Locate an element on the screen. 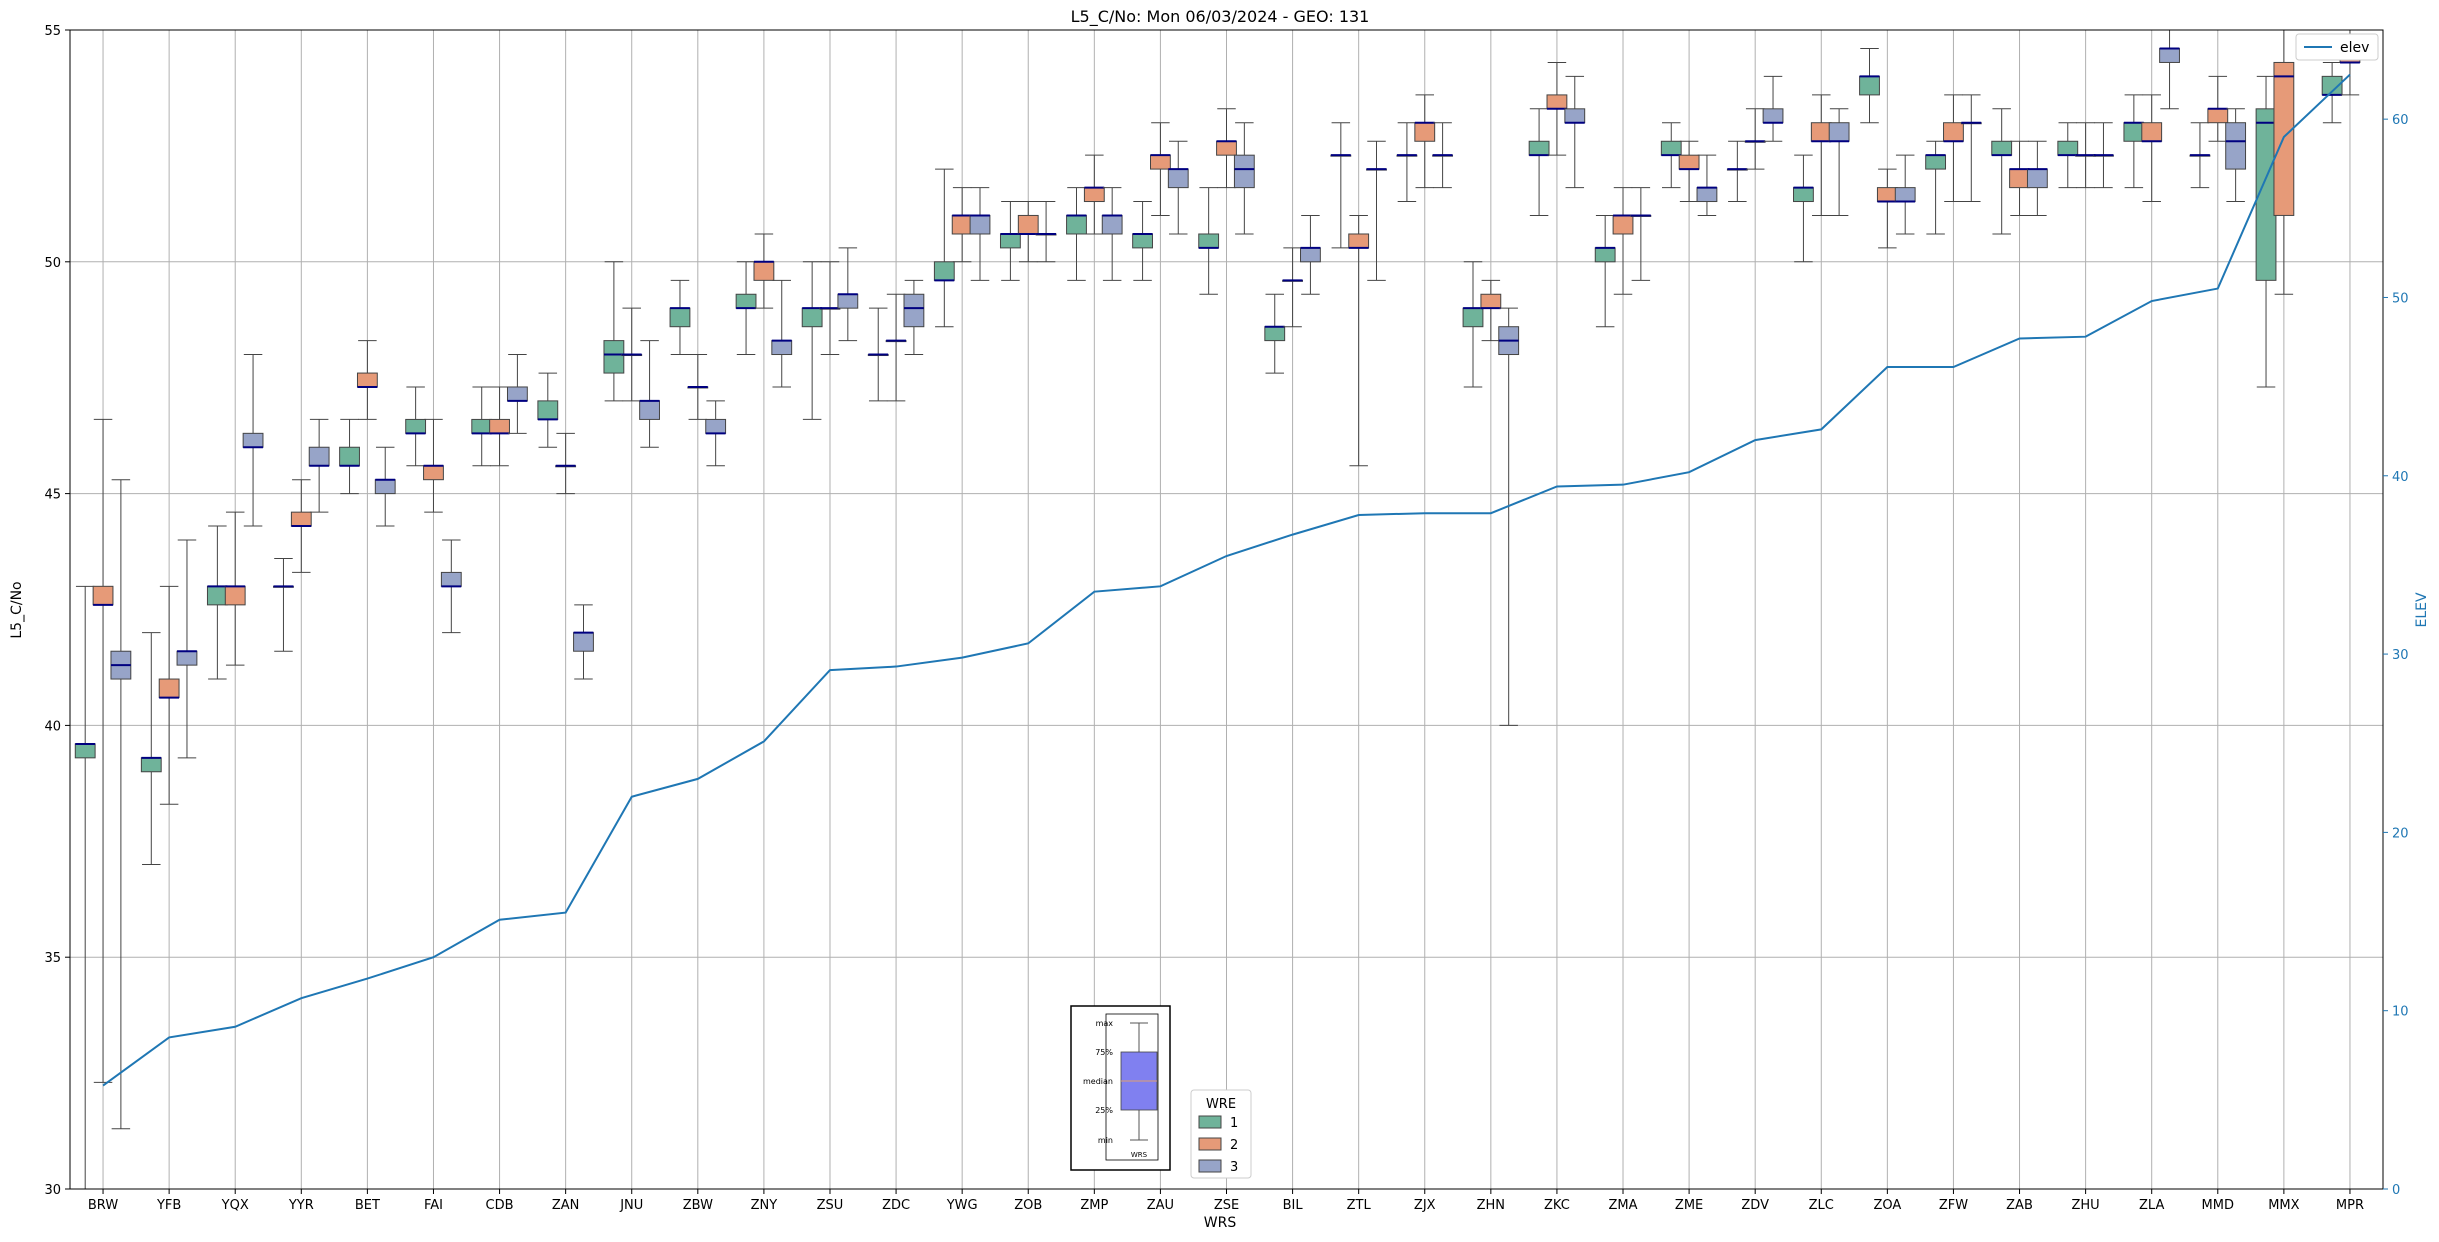 Image resolution: width=2439 pixels, height=1242 pixels. y-tick-label: 45 is located at coordinates (52, 495).